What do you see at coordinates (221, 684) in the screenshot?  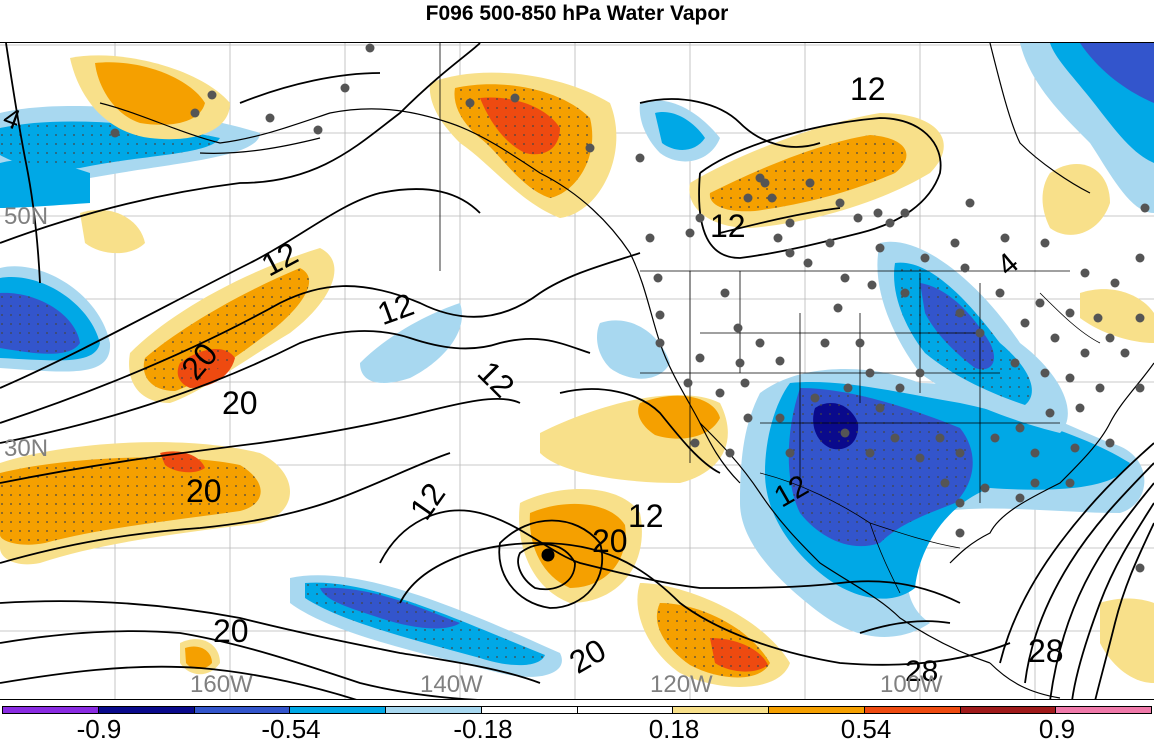 I see `lon-label-160w: 160W` at bounding box center [221, 684].